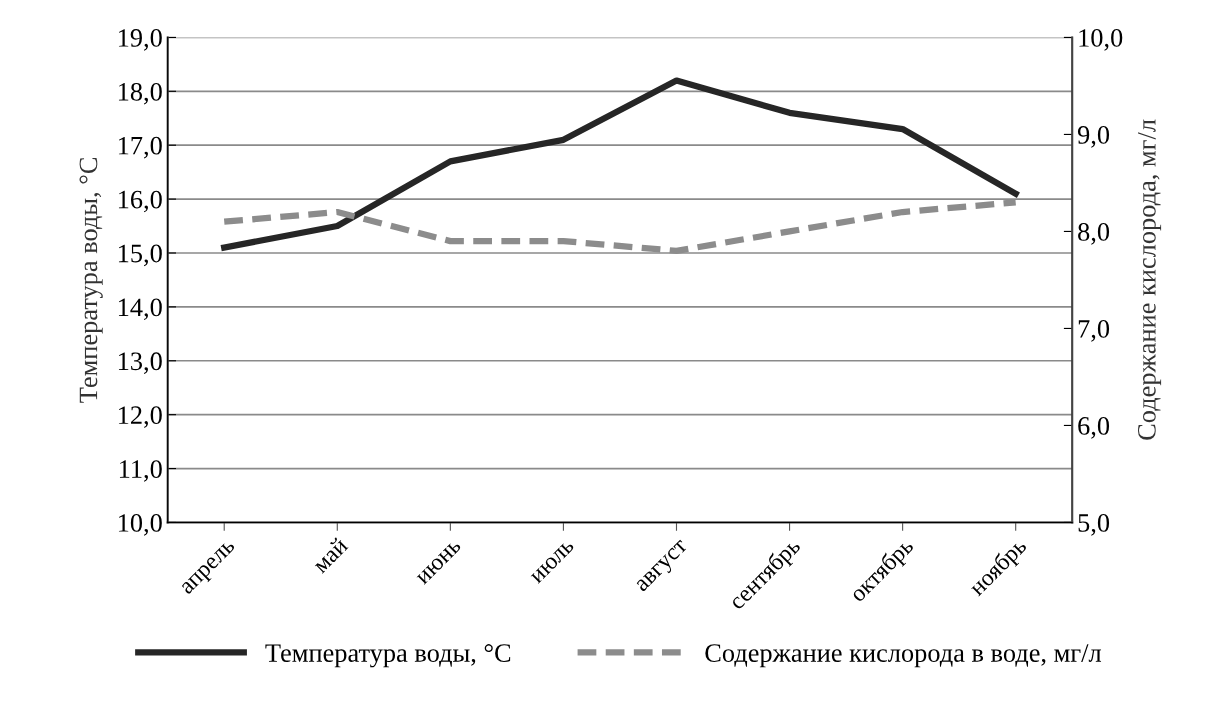 Image resolution: width=1224 pixels, height=706 pixels. I want to click on y2-tick-label: 5,0, so click(1094, 525).